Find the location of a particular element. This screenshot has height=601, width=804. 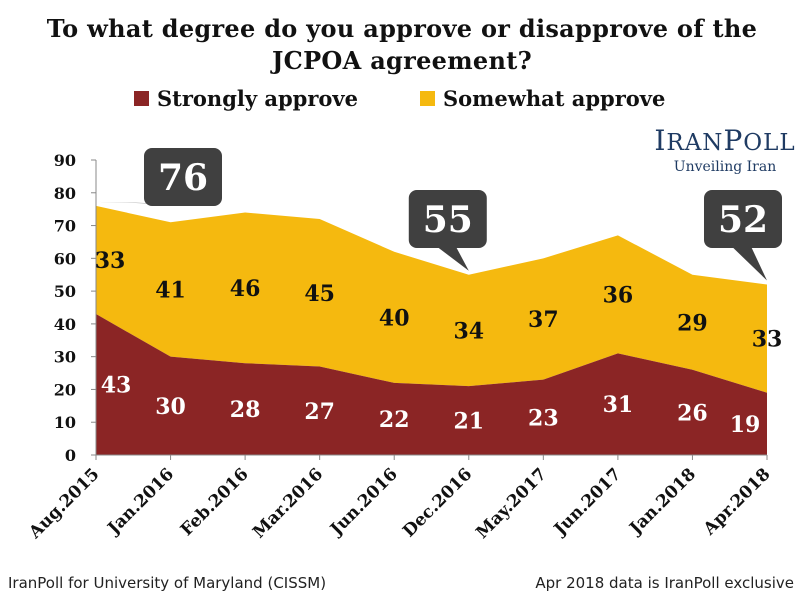

x-tick-label: May.2017 is located at coordinates (511, 503).